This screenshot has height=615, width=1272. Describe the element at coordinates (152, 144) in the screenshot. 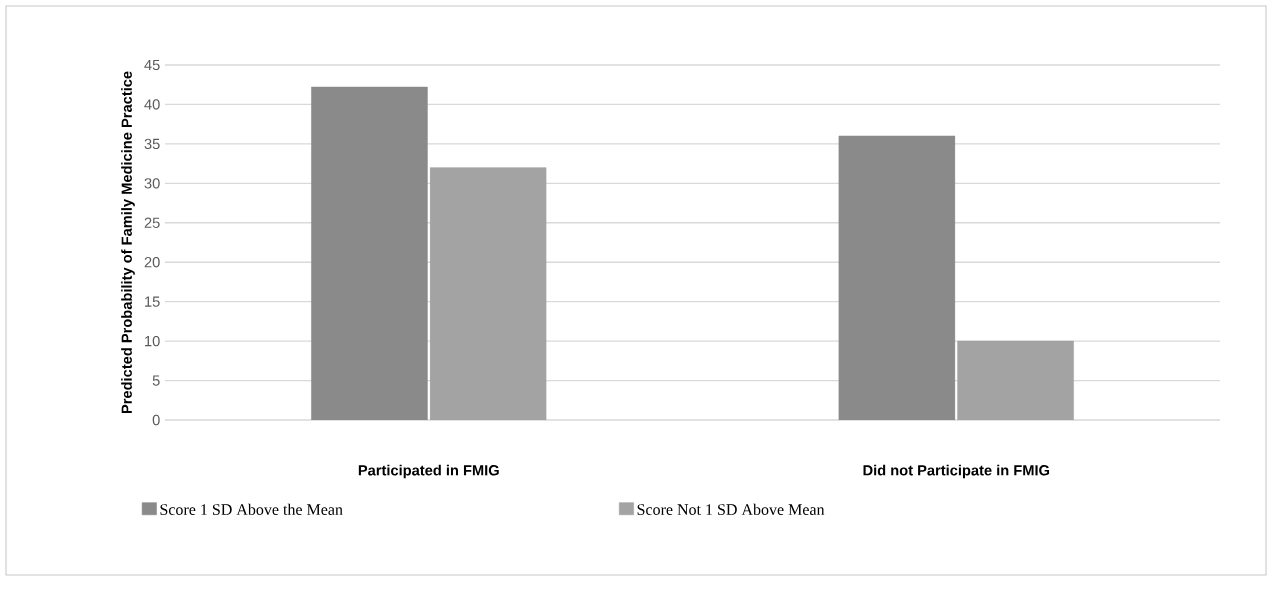

I see `y-tick-label: 35` at that location.